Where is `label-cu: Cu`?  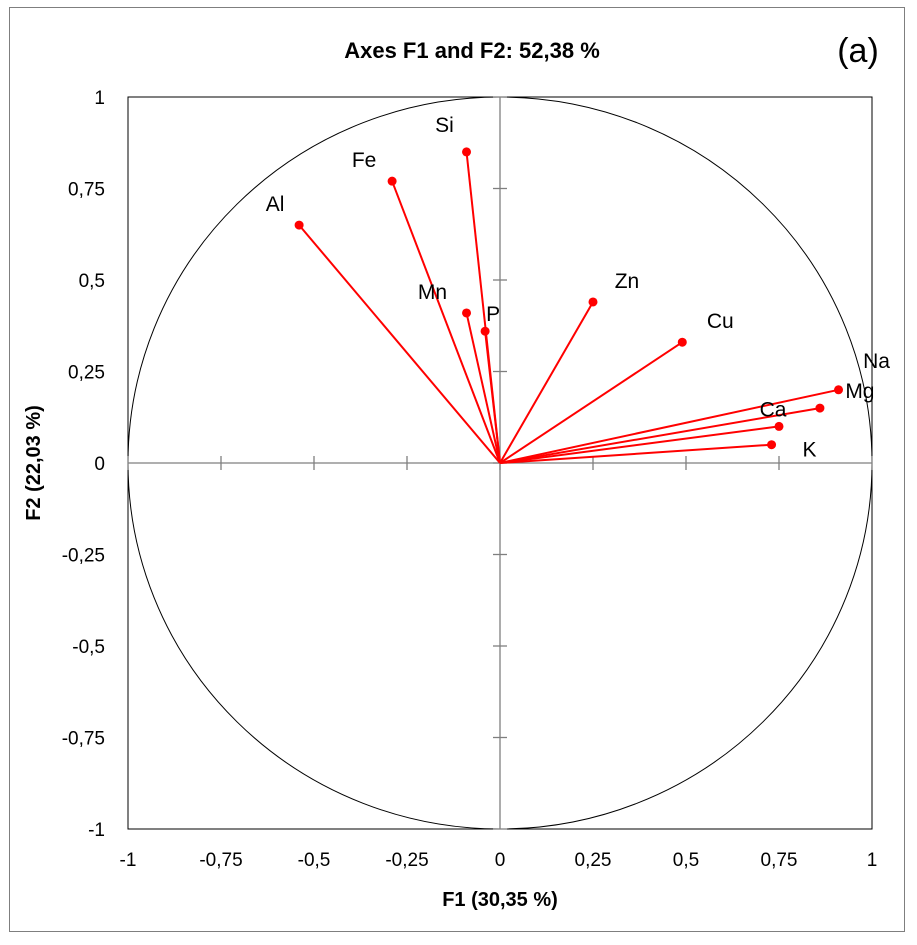
label-cu: Cu is located at coordinates (720, 321).